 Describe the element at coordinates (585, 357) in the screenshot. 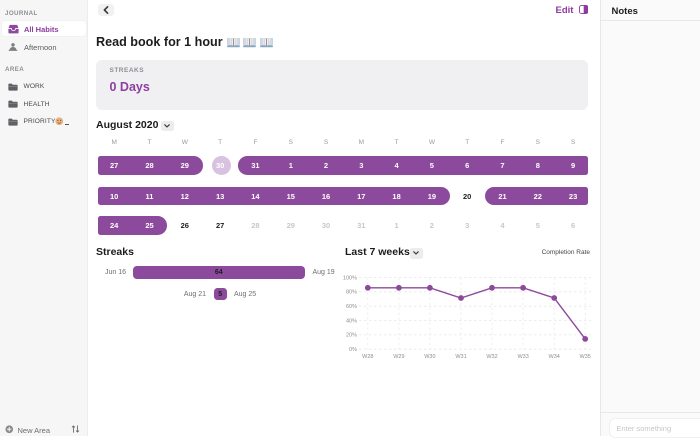

I see `svg-text: W35` at that location.